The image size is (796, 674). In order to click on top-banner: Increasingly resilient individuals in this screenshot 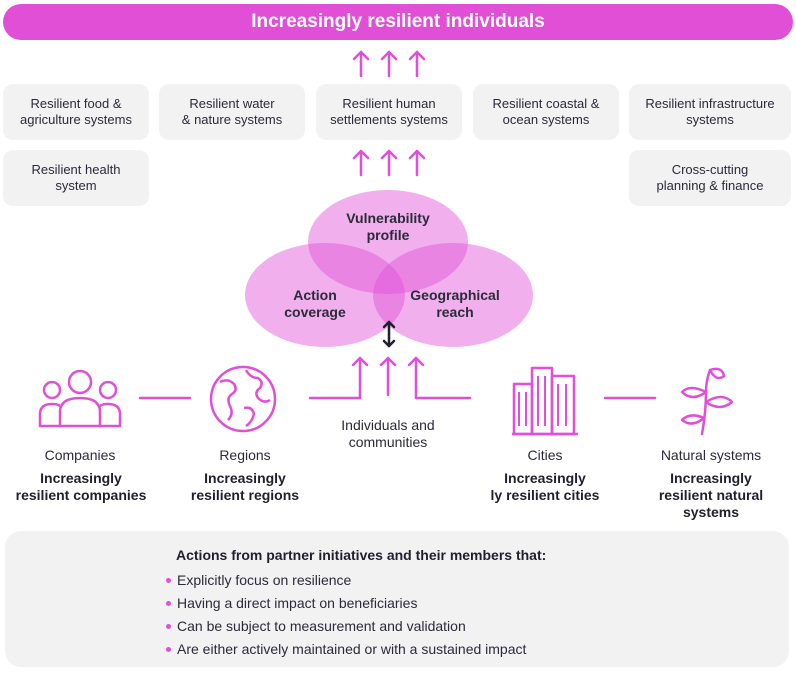, I will do `click(398, 22)`.